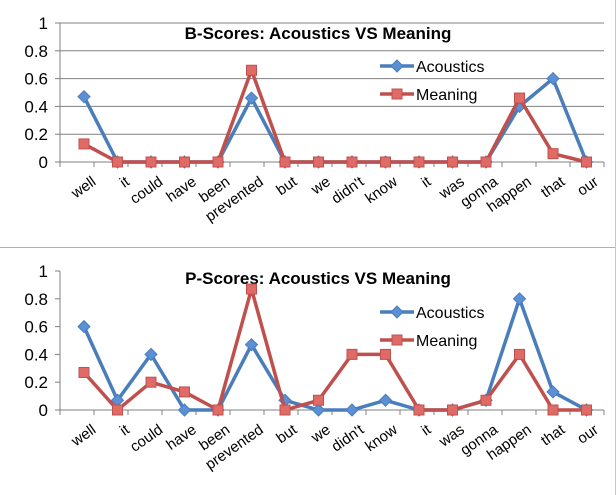 The image size is (616, 495). I want to click on chart-title: P-Scores: Acoustics VS Meaning, so click(318, 278).